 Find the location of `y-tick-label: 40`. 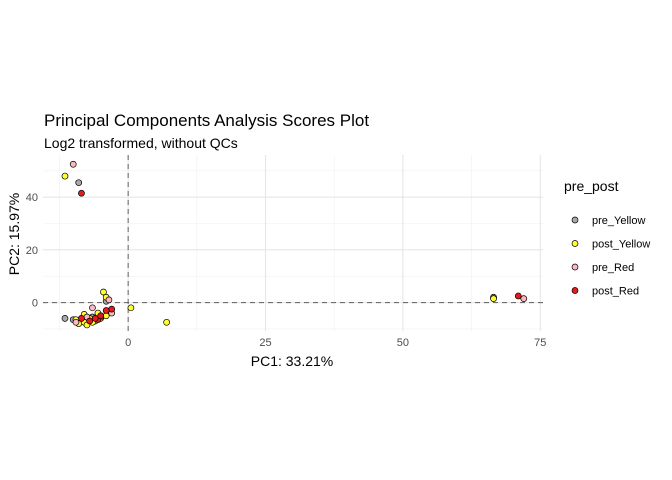

y-tick-label: 40 is located at coordinates (32, 198).